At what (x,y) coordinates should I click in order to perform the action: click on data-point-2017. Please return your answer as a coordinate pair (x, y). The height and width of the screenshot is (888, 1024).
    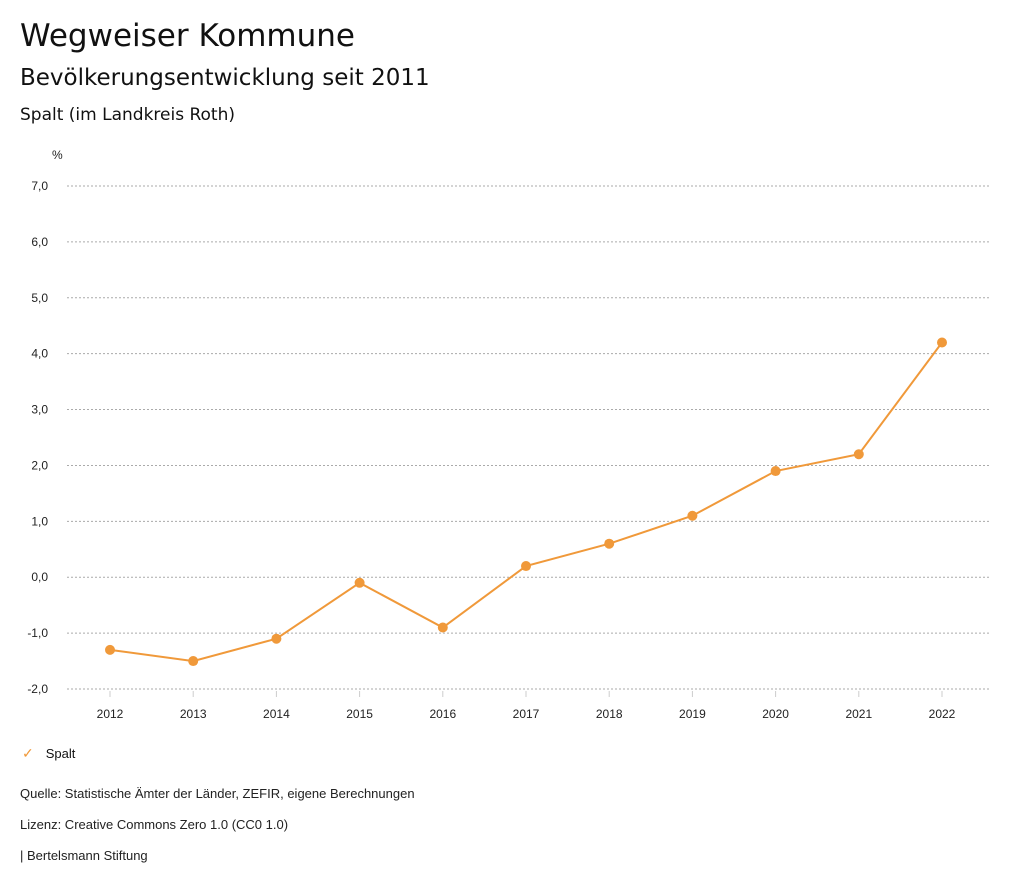
    Looking at the image, I should click on (526, 566).